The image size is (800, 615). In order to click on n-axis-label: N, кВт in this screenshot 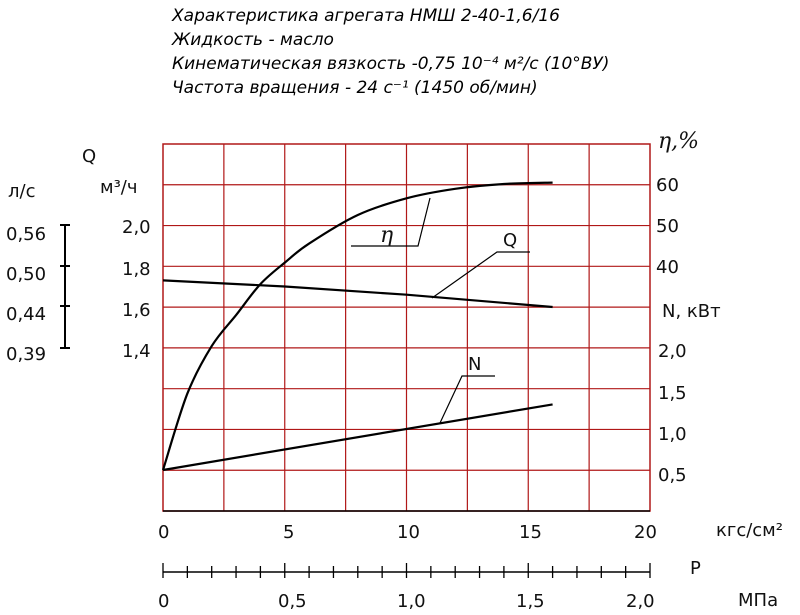, I will do `click(691, 311)`.